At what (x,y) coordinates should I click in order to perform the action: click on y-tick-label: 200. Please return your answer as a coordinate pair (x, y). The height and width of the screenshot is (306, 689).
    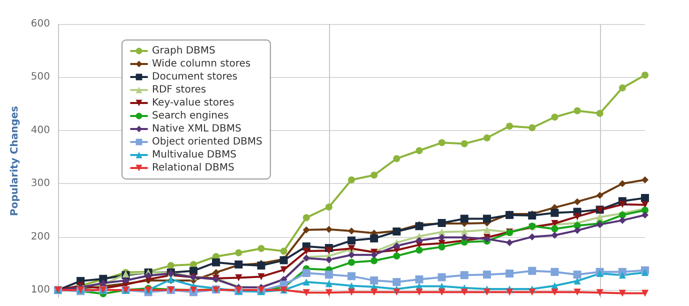
    Looking at the image, I should click on (40, 236).